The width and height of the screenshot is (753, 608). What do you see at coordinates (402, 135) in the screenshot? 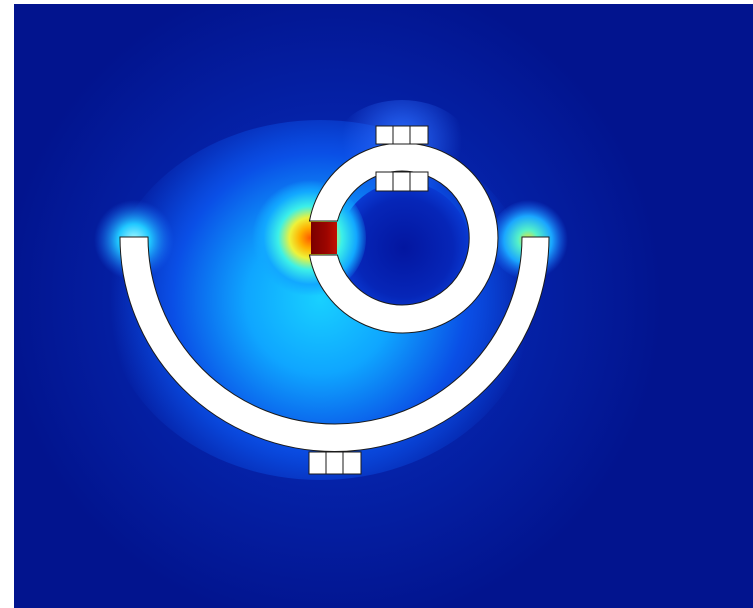
I see `port-block-top` at bounding box center [402, 135].